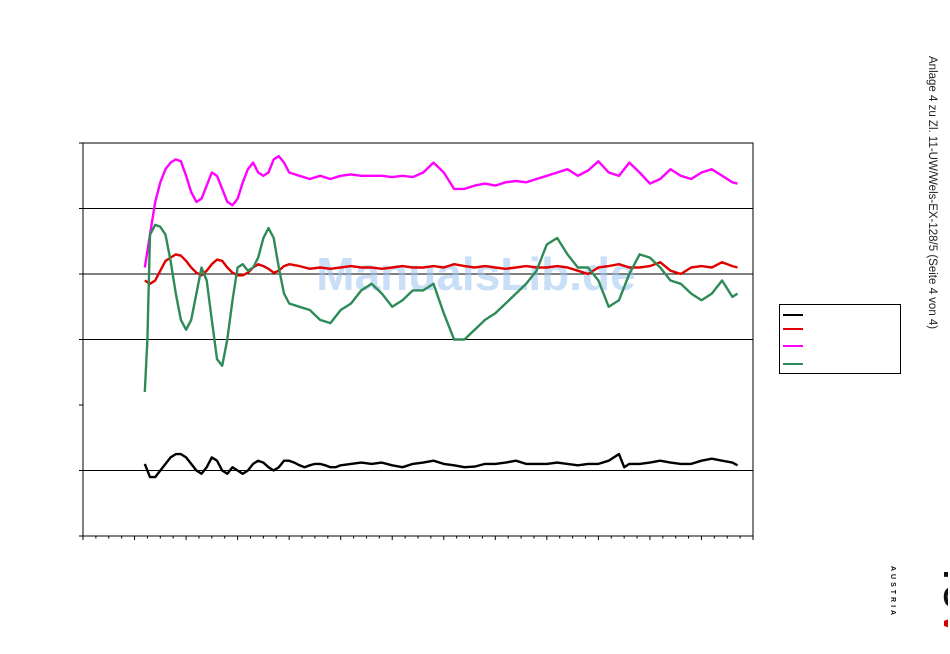 The image size is (950, 654). Describe the element at coordinates (942, 623) in the screenshot. I see `svg-text: V` at that location.